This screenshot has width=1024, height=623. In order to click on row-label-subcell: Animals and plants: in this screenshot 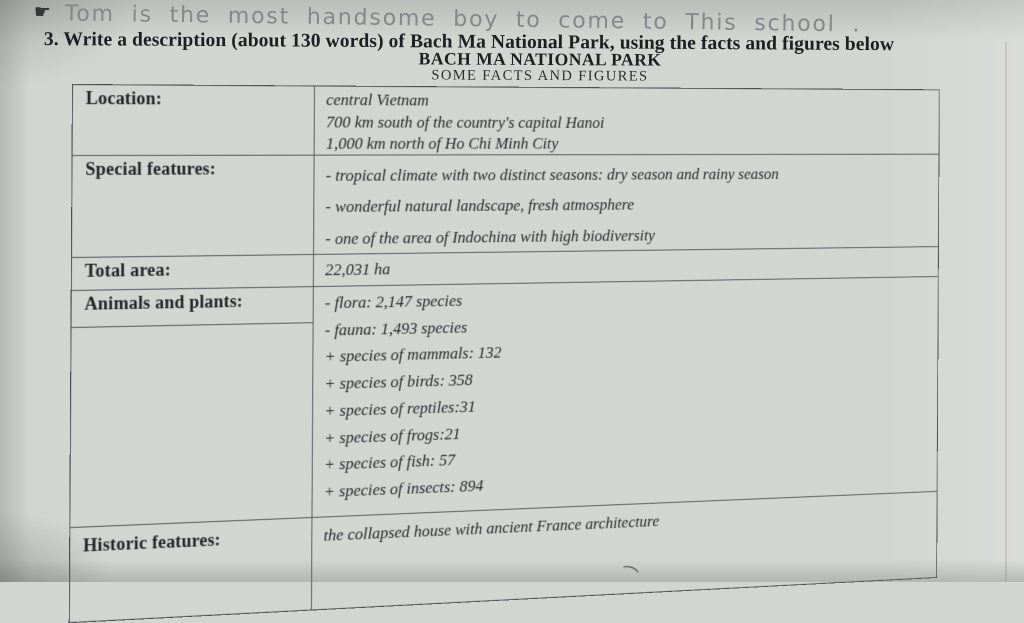, I will do `click(192, 308)`.